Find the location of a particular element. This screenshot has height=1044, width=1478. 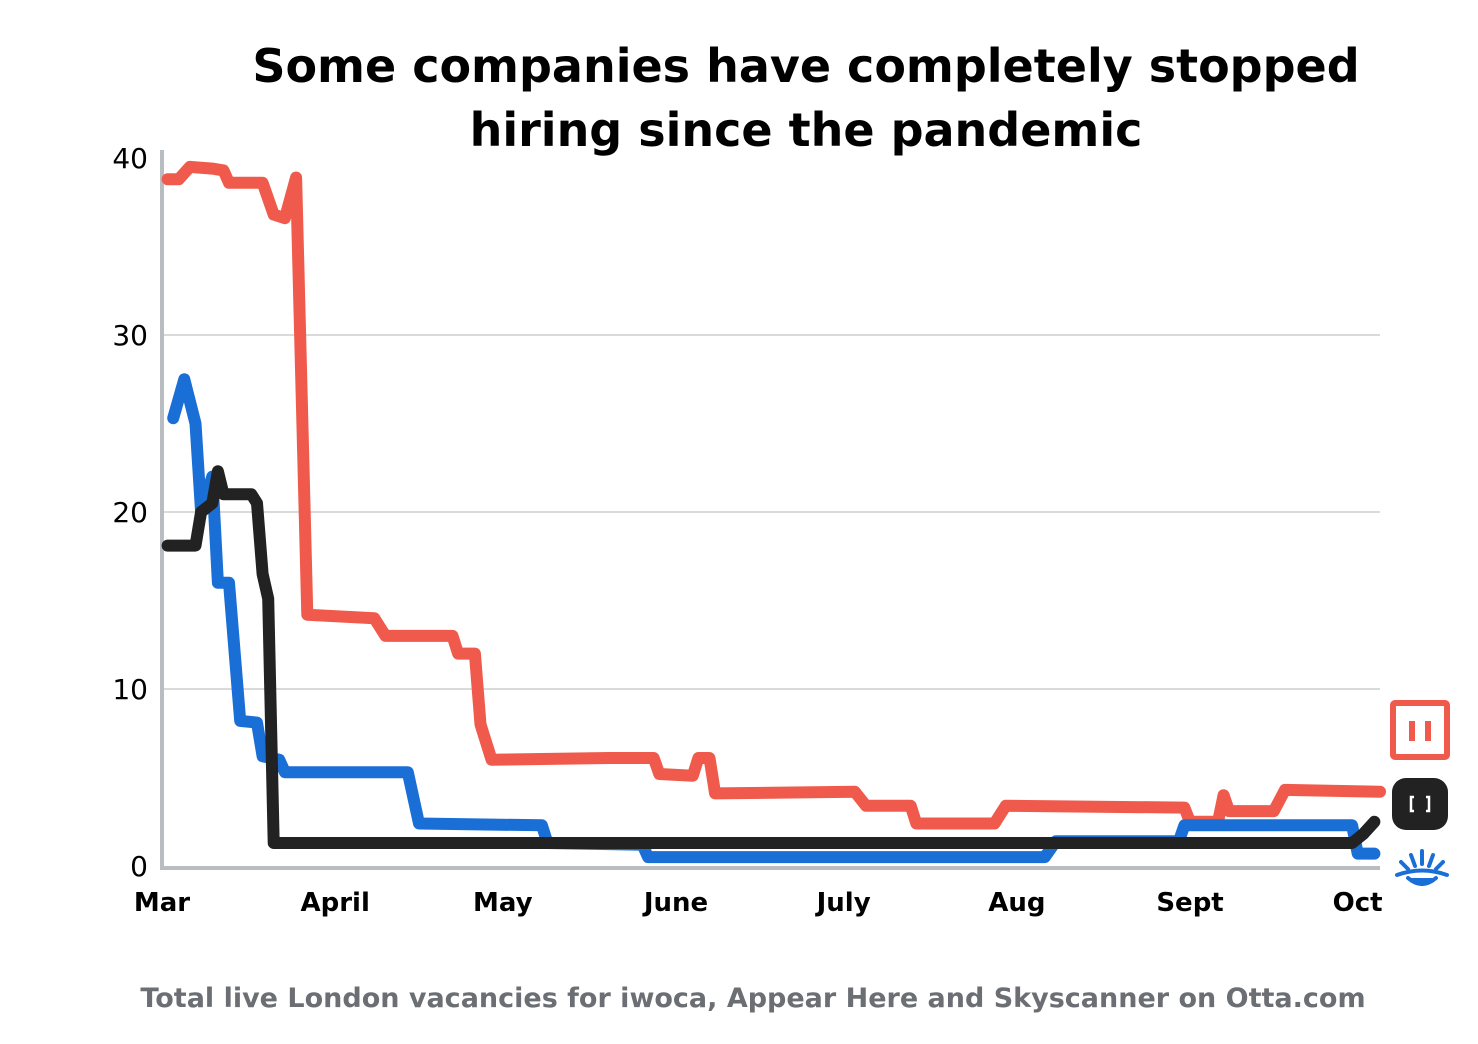

iwoca-logo-icon is located at coordinates (1420, 804).